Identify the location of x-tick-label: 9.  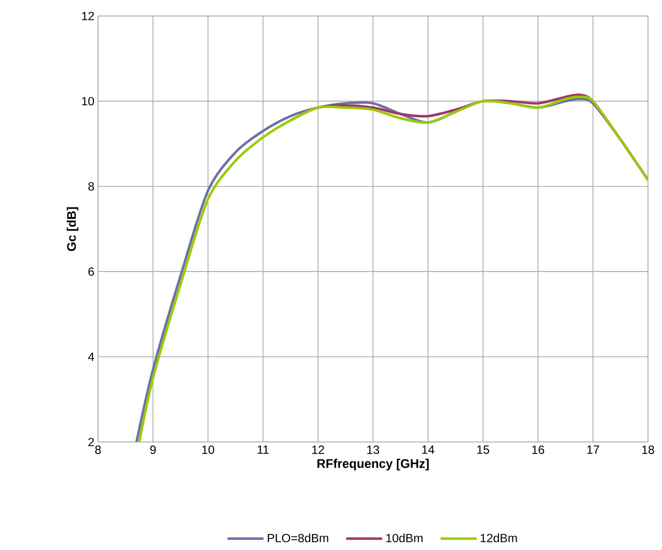
(153, 450).